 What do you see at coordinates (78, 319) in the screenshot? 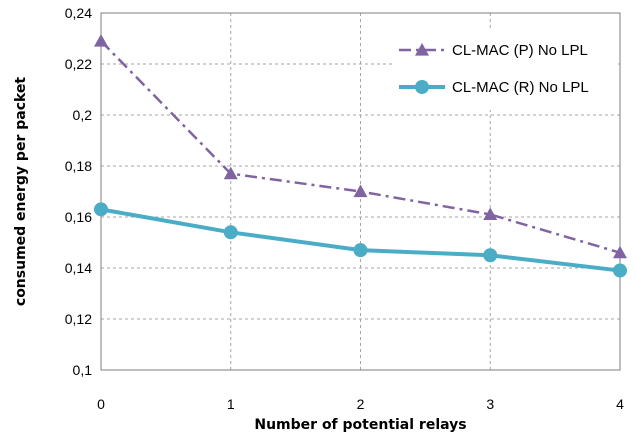
I see `y-tick-label: 0,12` at bounding box center [78, 319].